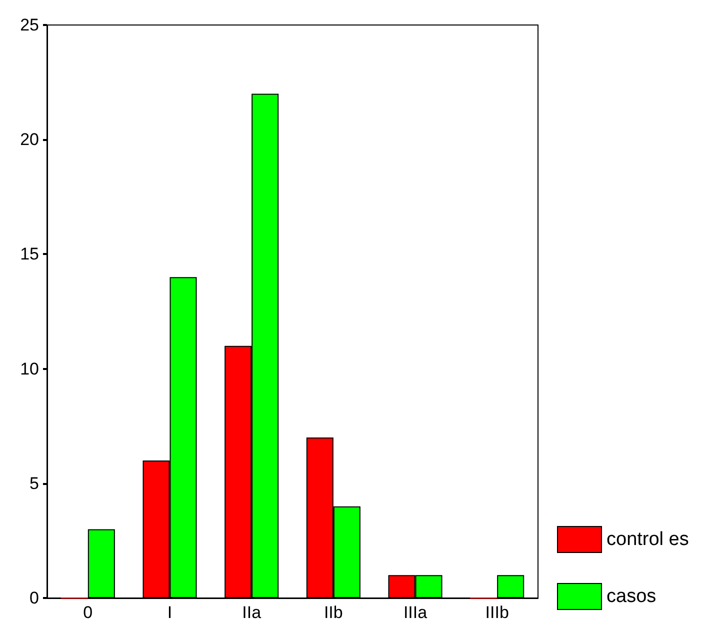 Image resolution: width=710 pixels, height=627 pixels. I want to click on y-tick-label: 25, so click(29, 25).